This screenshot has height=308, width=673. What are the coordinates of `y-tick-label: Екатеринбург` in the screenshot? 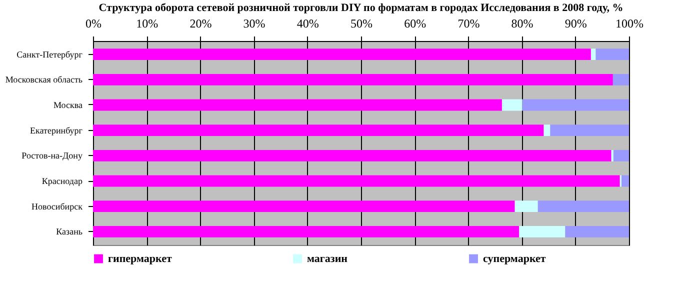 It's located at (56, 130).